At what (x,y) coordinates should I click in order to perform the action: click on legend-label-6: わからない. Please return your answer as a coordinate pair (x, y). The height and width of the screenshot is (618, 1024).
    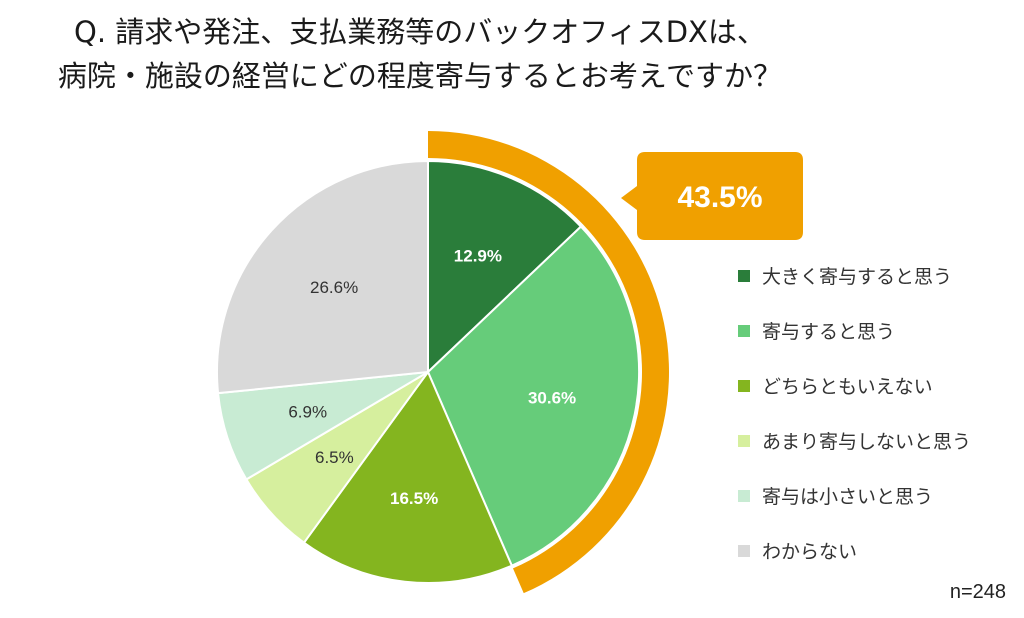
    Looking at the image, I should click on (809, 552).